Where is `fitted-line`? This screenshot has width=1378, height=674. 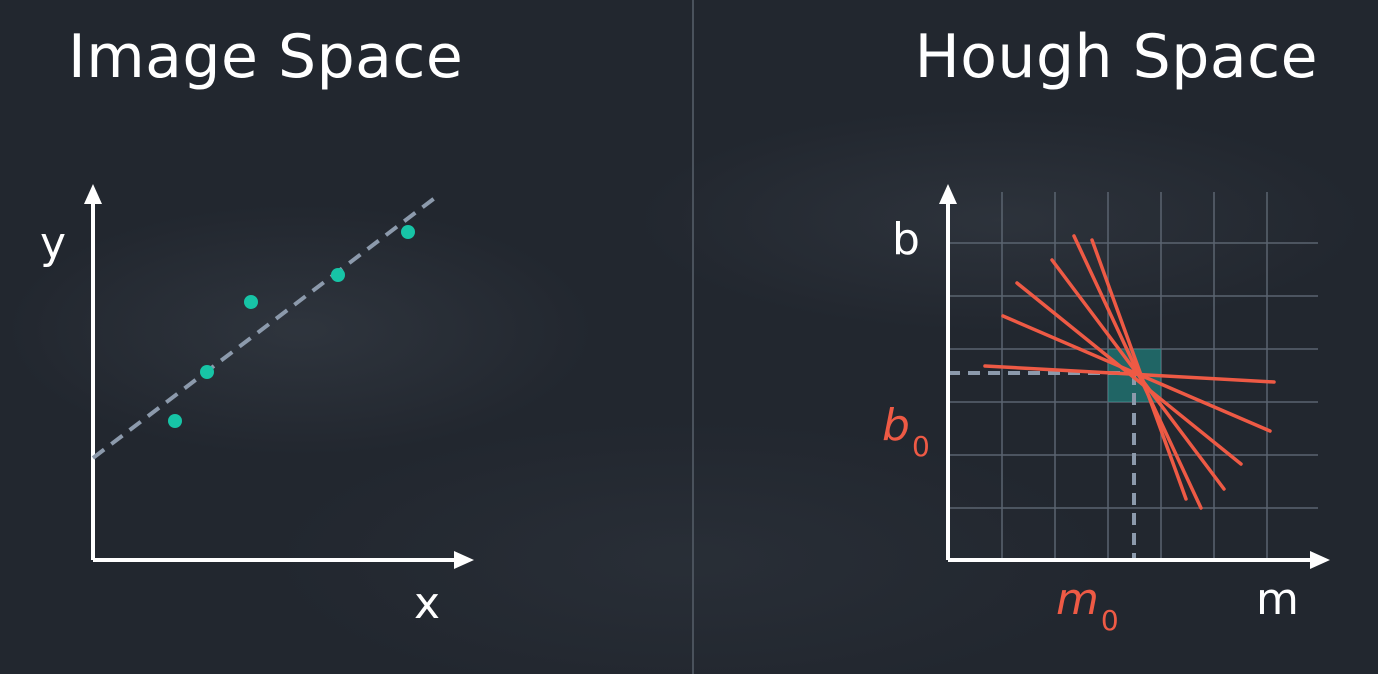
fitted-line is located at coordinates (266, 326).